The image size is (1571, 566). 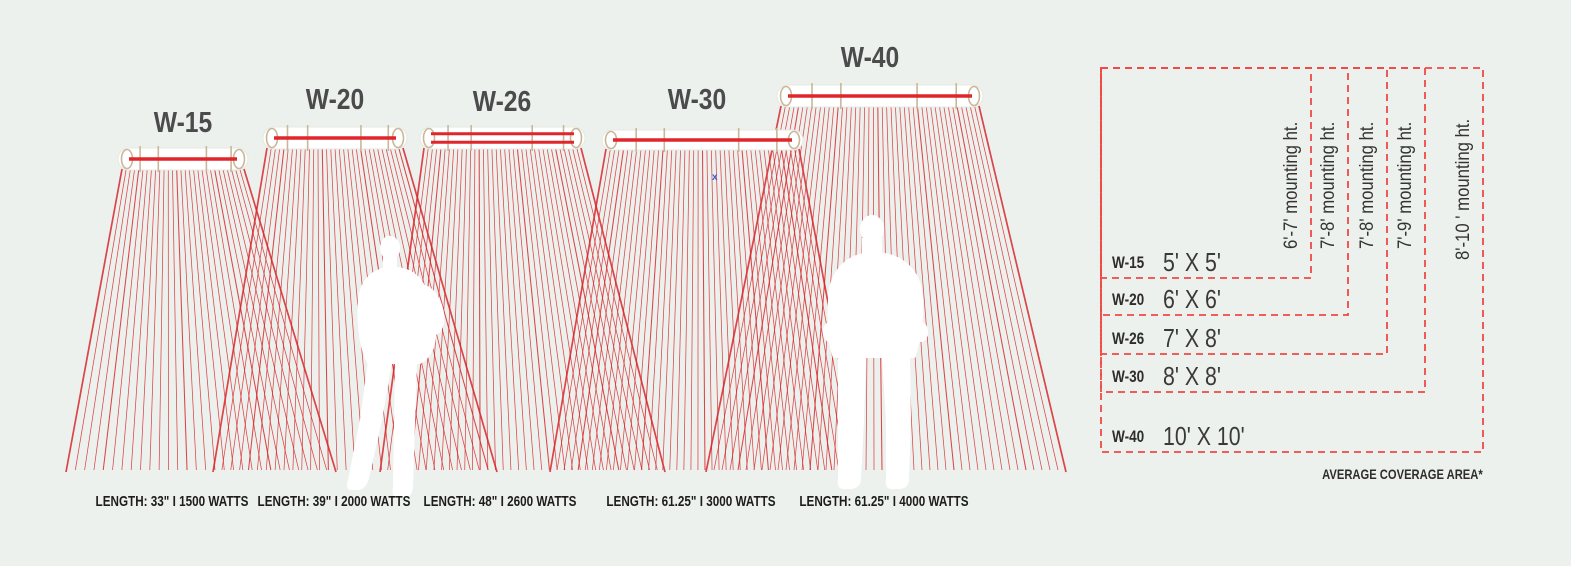 What do you see at coordinates (335, 100) in the screenshot?
I see `unit-title-W-20: W-20` at bounding box center [335, 100].